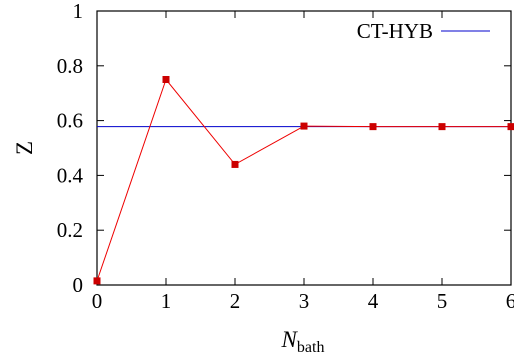 This screenshot has height=360, width=514. I want to click on y-tick-label: 0.8, so click(70, 66).